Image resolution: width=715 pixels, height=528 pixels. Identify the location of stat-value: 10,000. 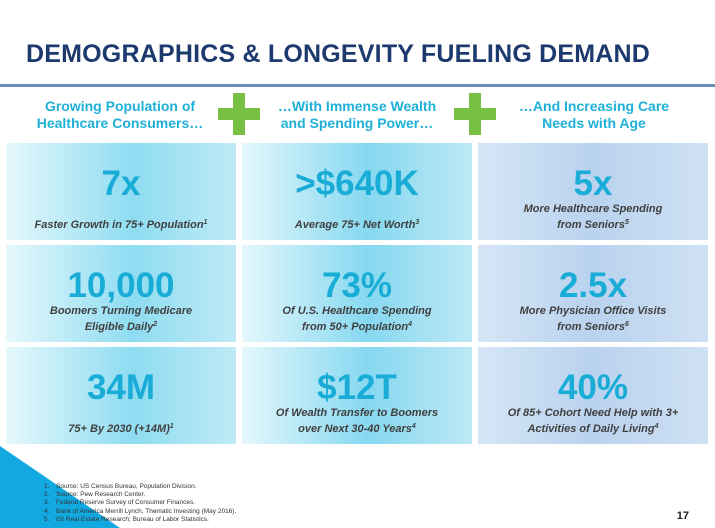
(121, 285).